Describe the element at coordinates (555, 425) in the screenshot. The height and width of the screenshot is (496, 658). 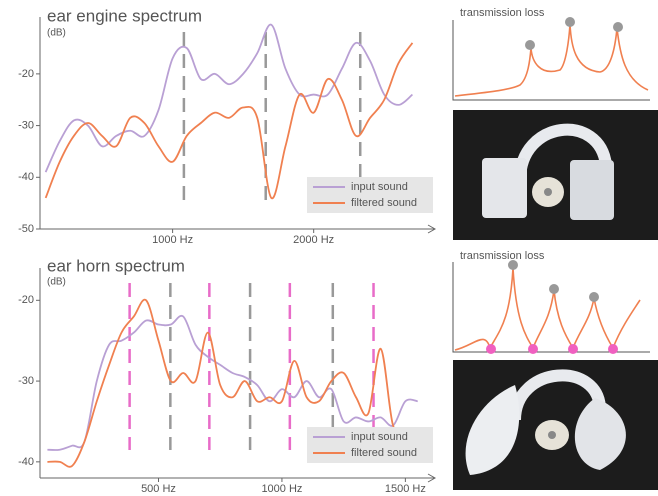
I see `photo-horn` at that location.